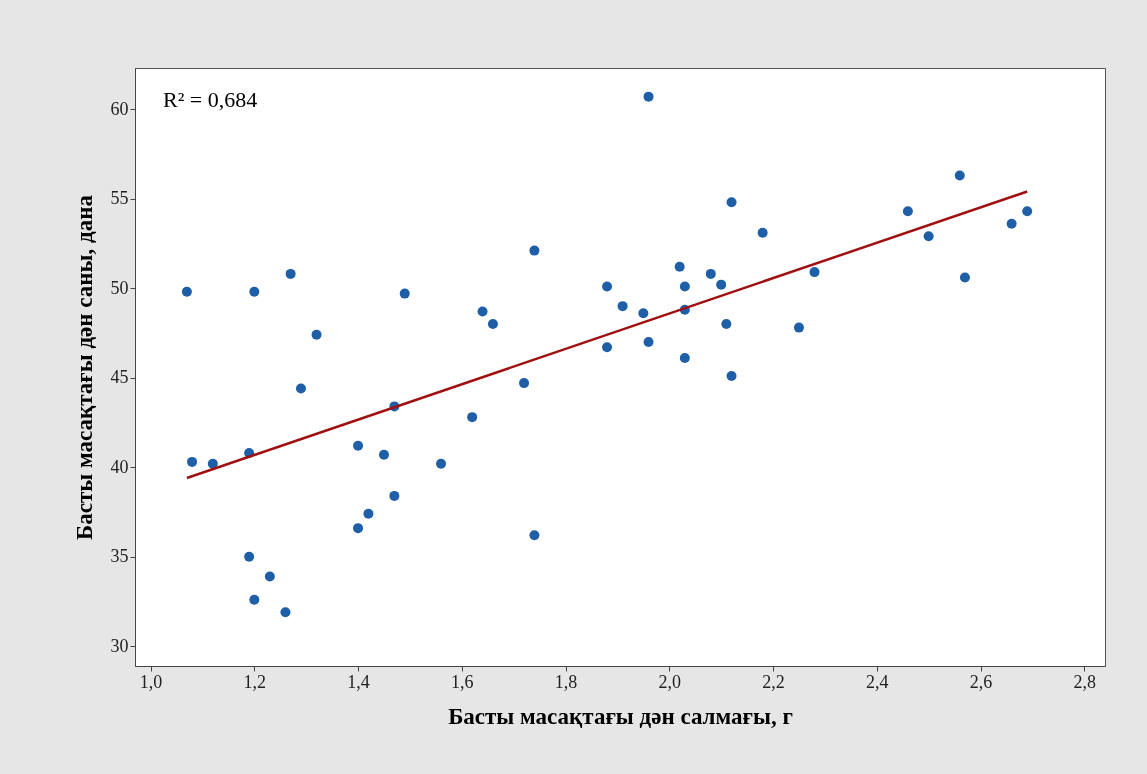 This screenshot has width=1147, height=774. Describe the element at coordinates (119, 108) in the screenshot. I see `y-tick-label: 60` at that location.